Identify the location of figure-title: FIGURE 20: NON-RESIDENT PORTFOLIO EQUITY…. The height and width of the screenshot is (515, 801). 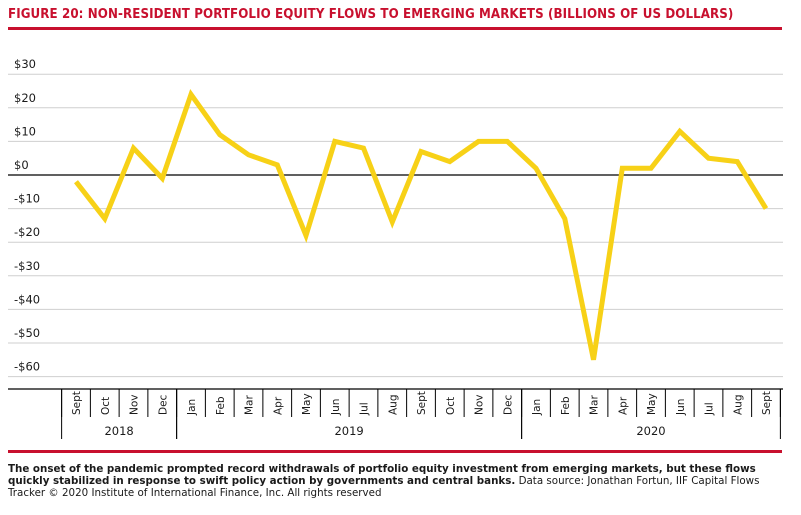
(371, 14).